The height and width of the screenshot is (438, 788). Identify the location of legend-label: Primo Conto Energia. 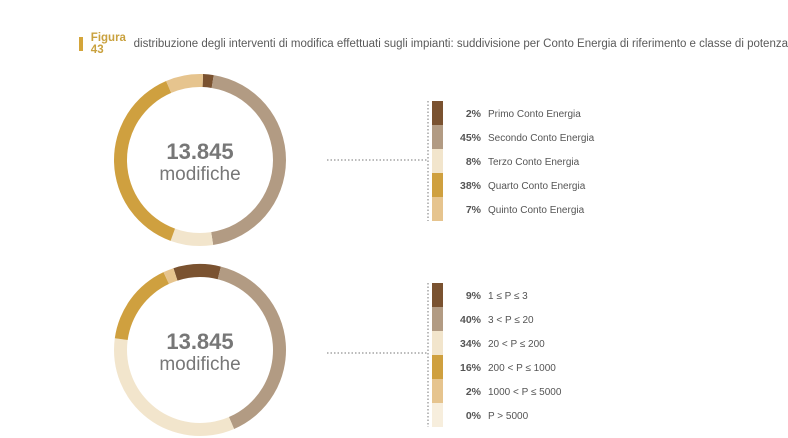
(534, 114).